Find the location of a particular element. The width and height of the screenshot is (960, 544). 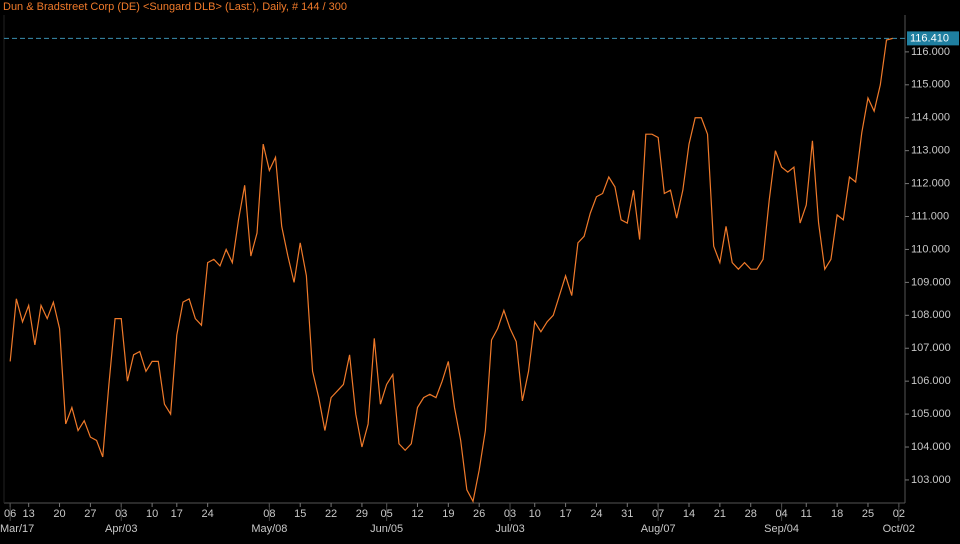

month-label: Aug/07 is located at coordinates (658, 529).